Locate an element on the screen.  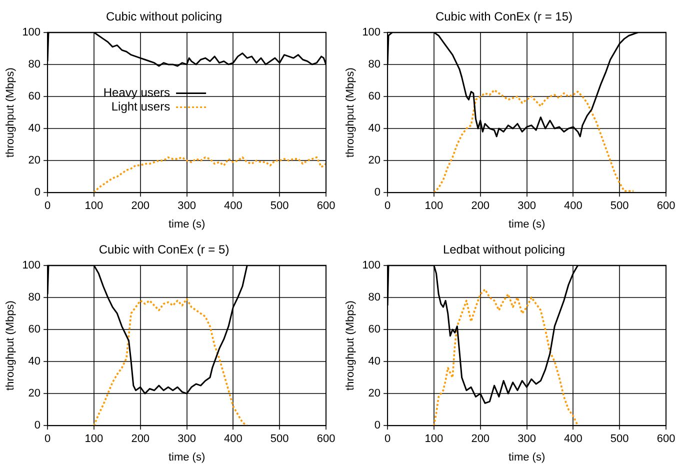
legend-label: Light users is located at coordinates (140, 107).